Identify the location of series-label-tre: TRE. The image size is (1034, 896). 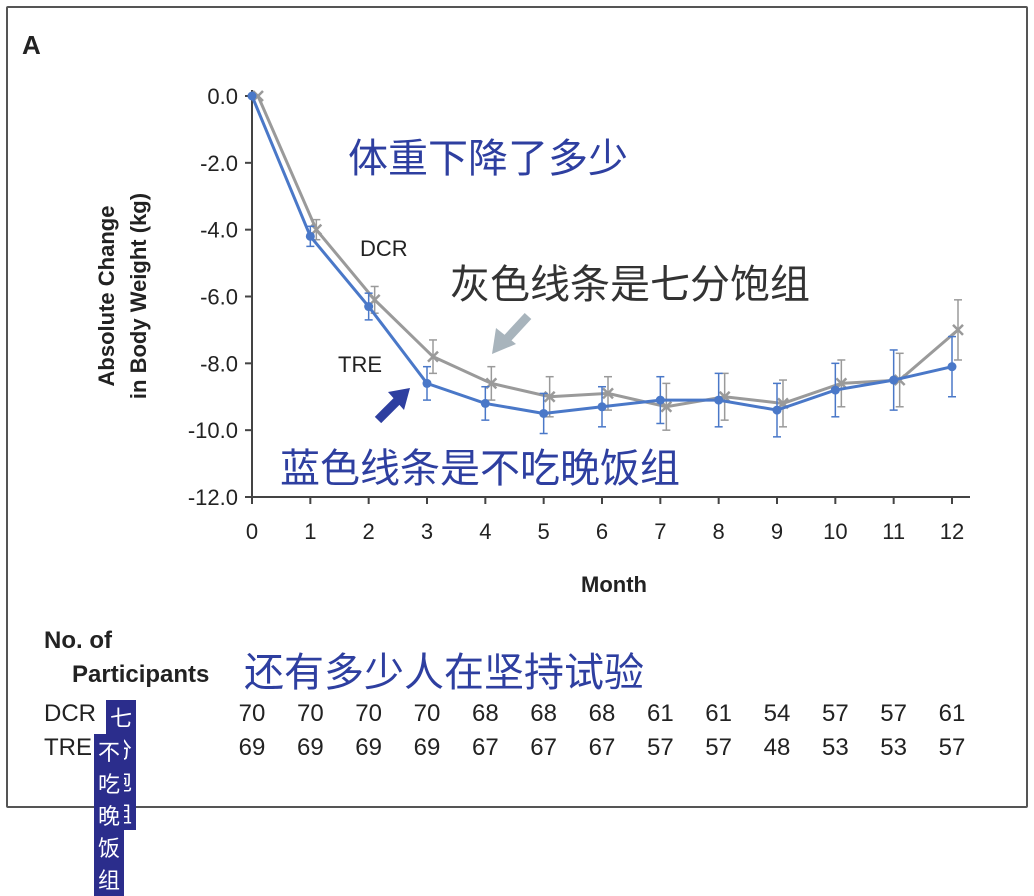
(360, 364).